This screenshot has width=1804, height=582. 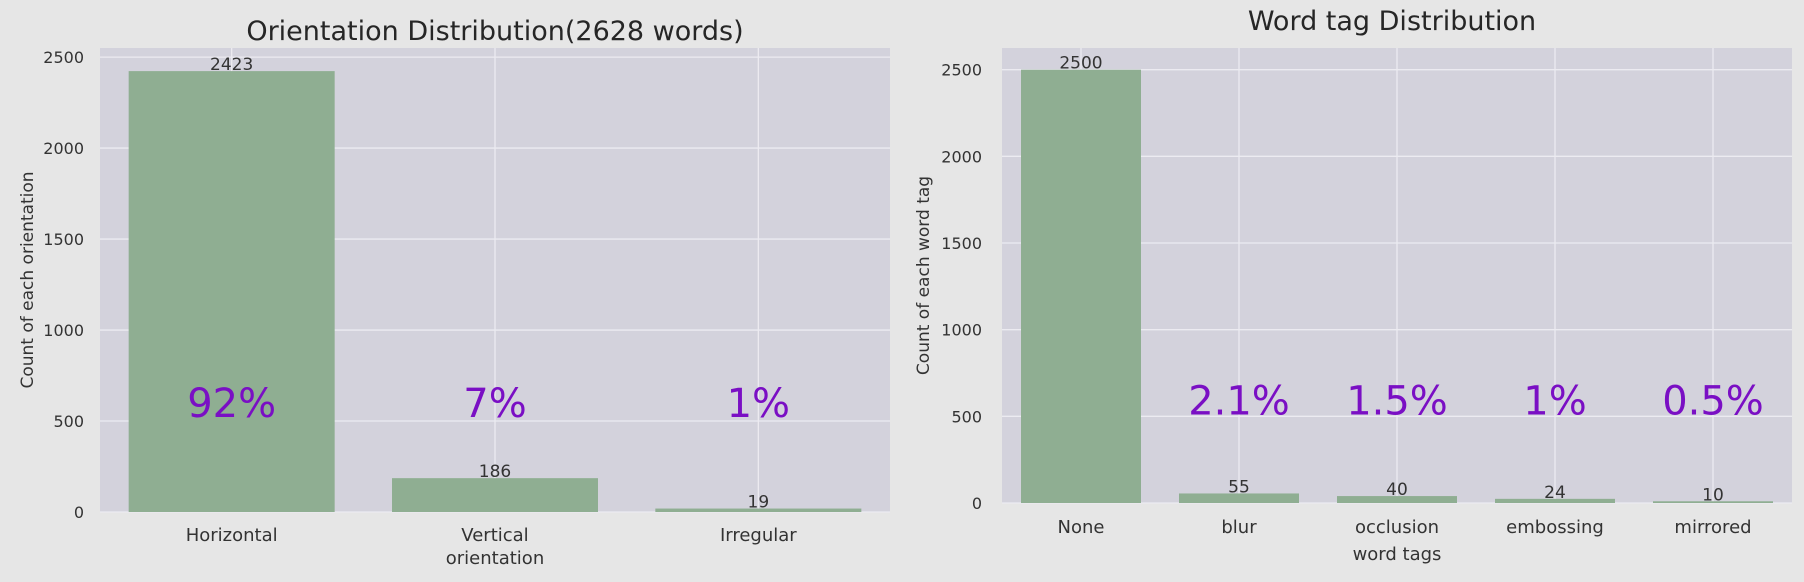 I want to click on value-label: 24, so click(x=1555, y=493).